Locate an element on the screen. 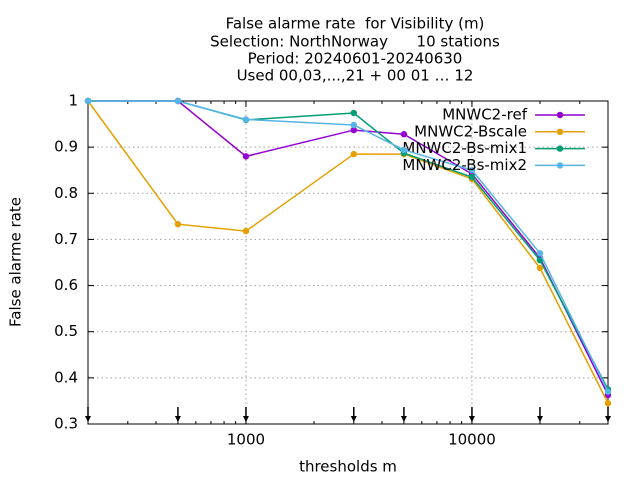 The image size is (640, 480). chart-title: Selection: NorthNorway 10 stations is located at coordinates (355, 42).